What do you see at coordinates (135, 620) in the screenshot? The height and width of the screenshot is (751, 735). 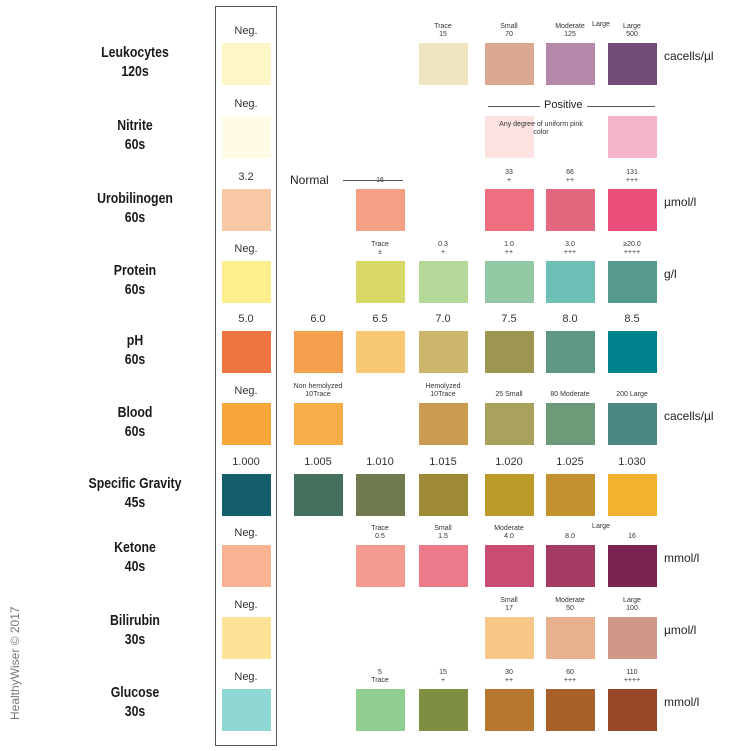 I see `test-name: Bilirubin` at bounding box center [135, 620].